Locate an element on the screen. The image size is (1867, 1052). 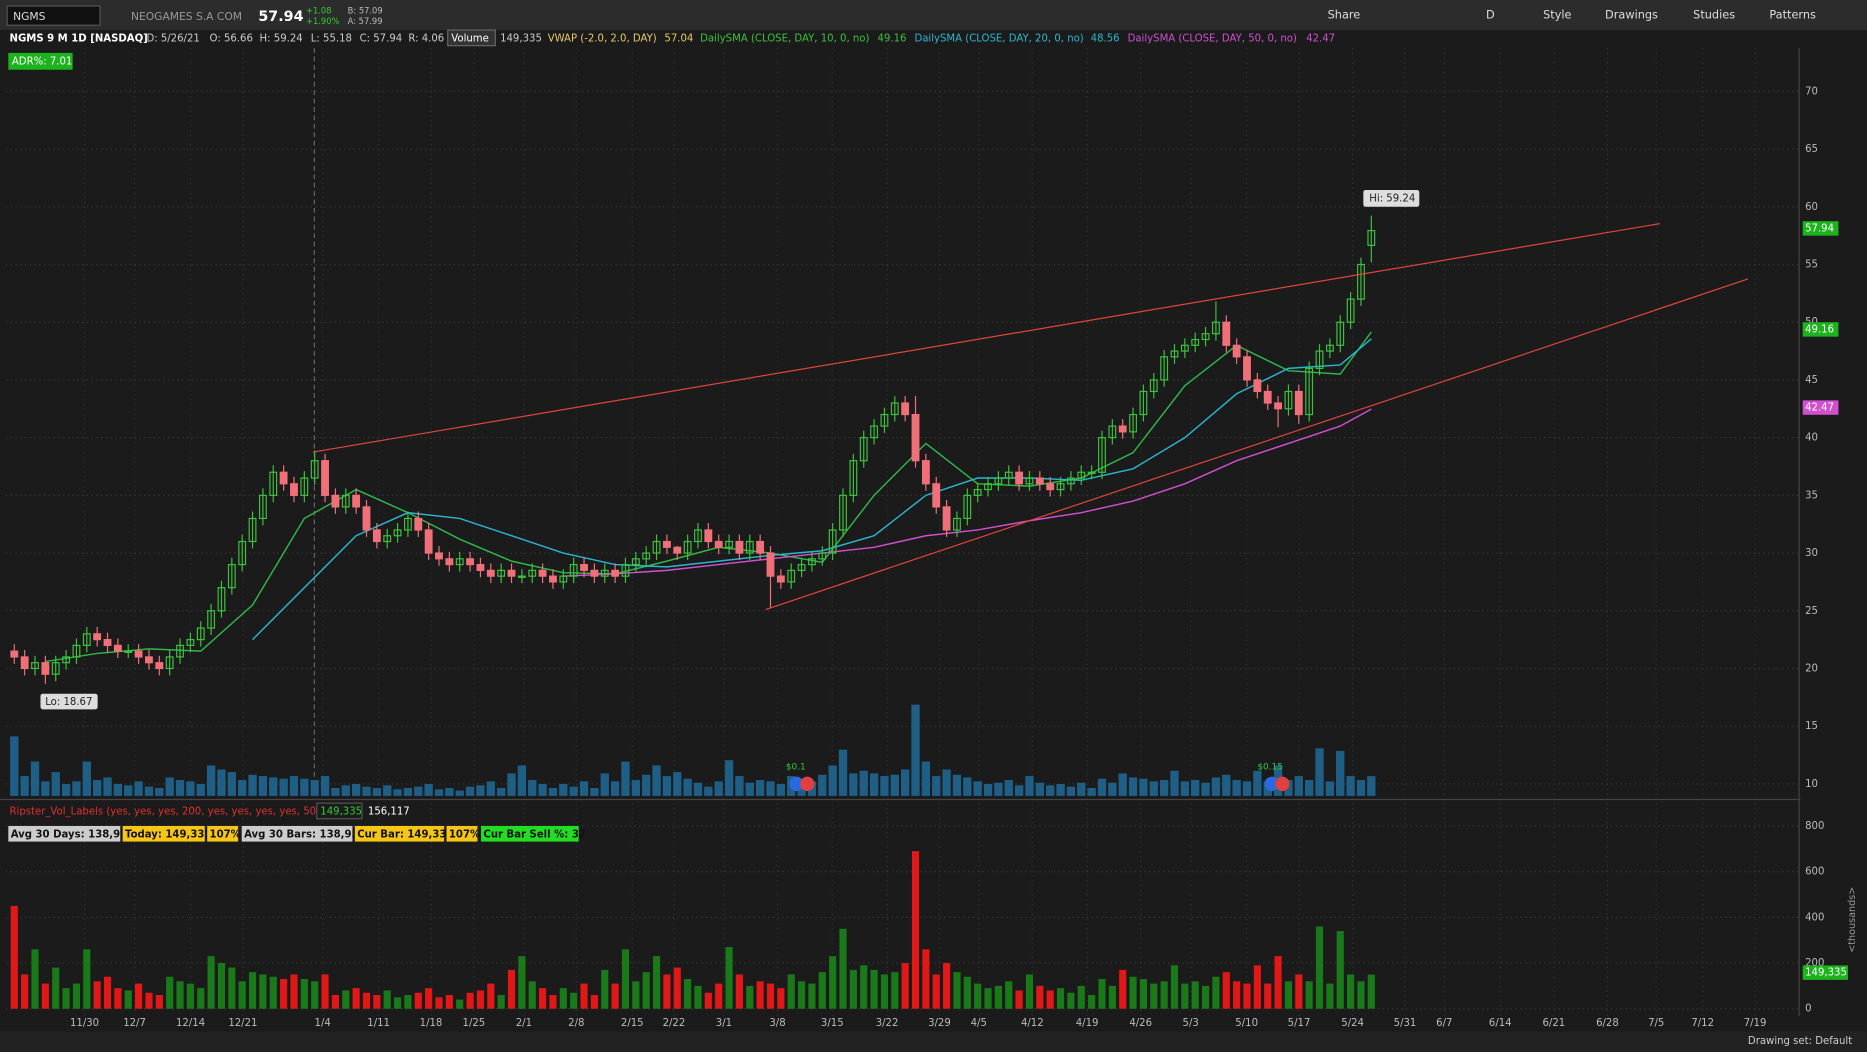
x-tick-label: 12/21 is located at coordinates (242, 1023).